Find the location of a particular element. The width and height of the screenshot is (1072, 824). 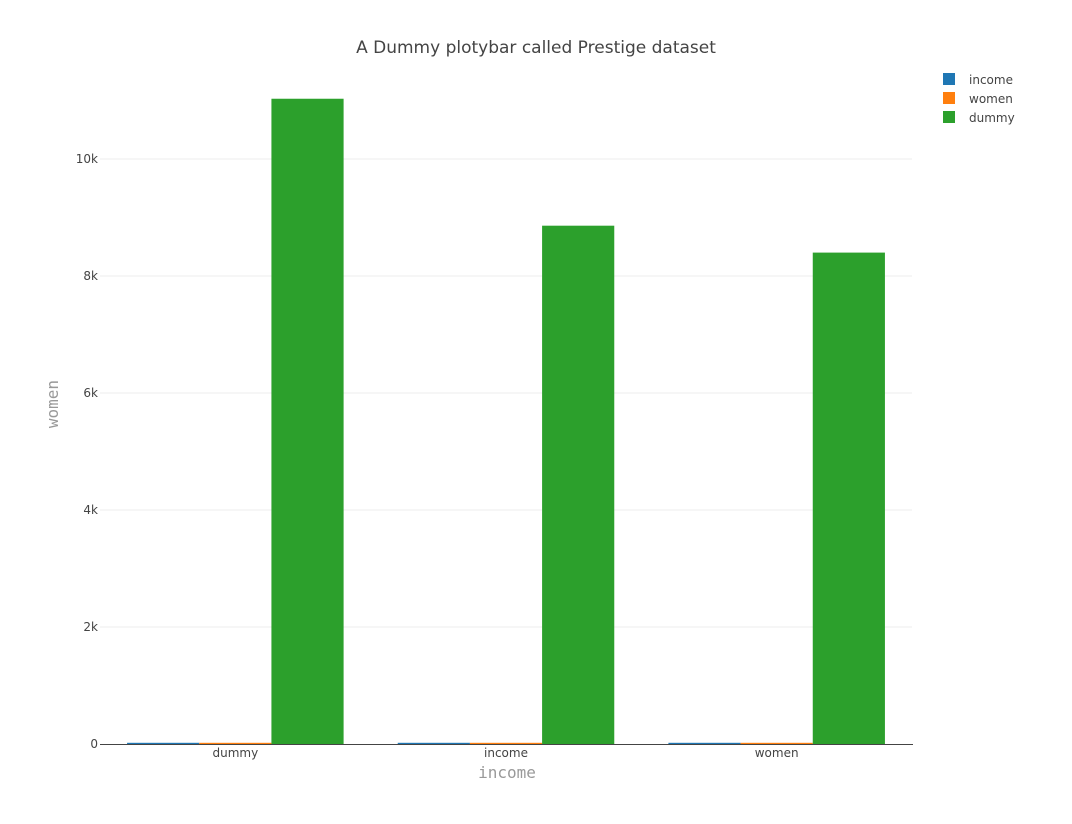

legend-swatch-dummy is located at coordinates (949, 117).